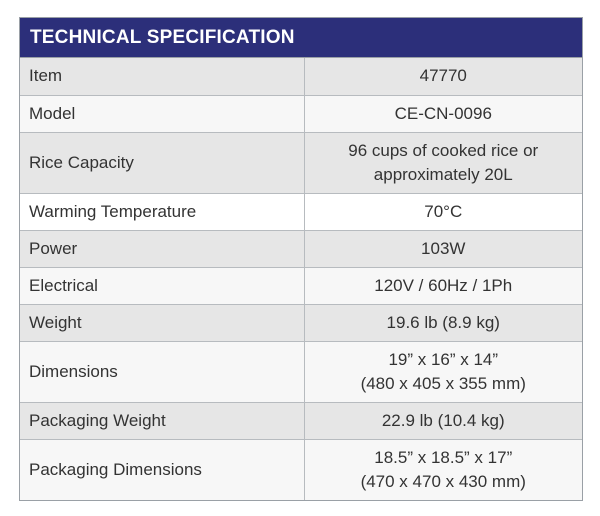 This screenshot has width=600, height=516. I want to click on row-value-line: 96 cups of cooked rice or, so click(443, 150).